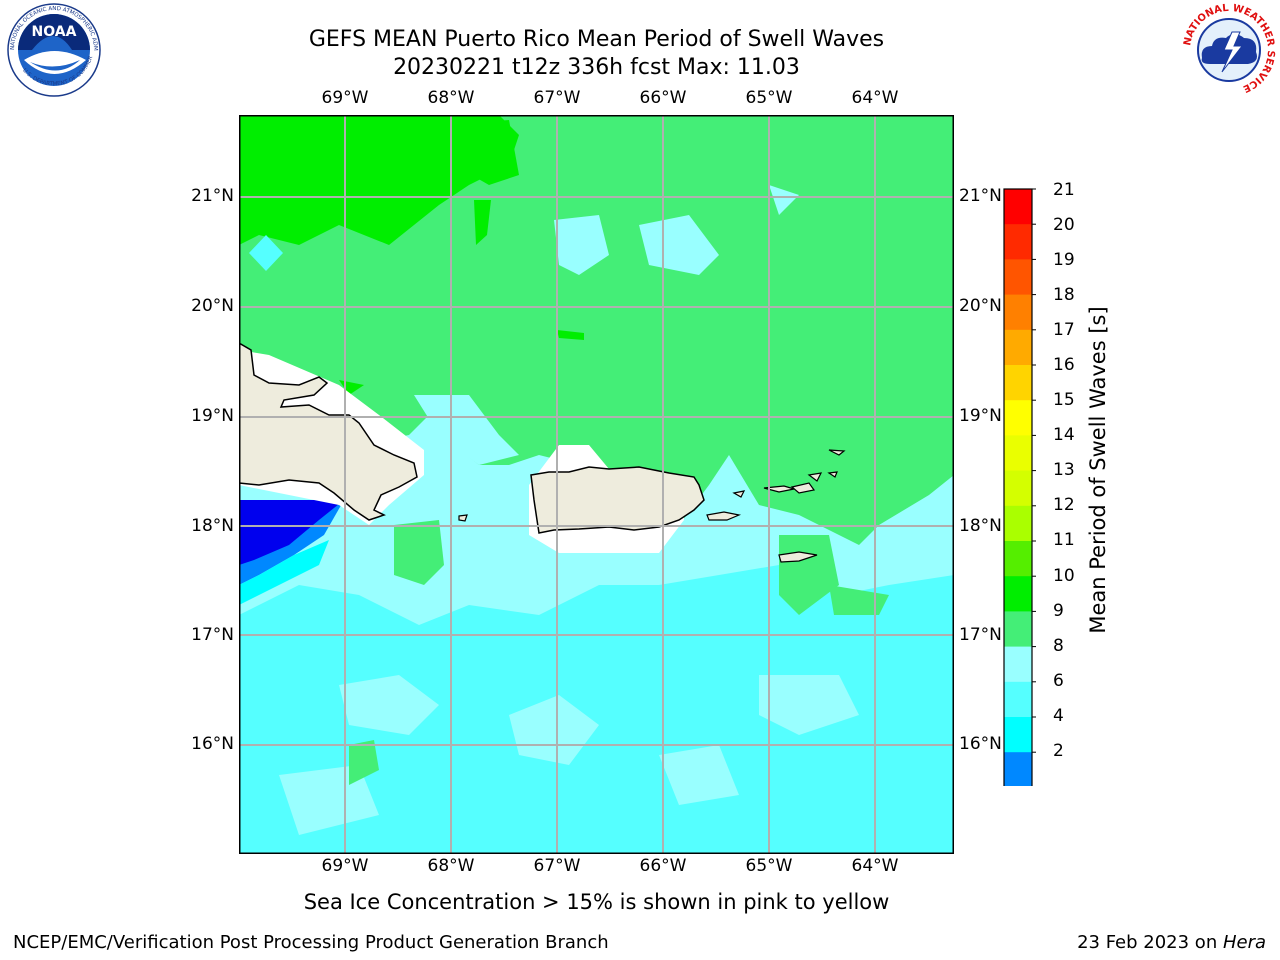  Describe the element at coordinates (798, 557) in the screenshot. I see `land-st-croix` at that location.